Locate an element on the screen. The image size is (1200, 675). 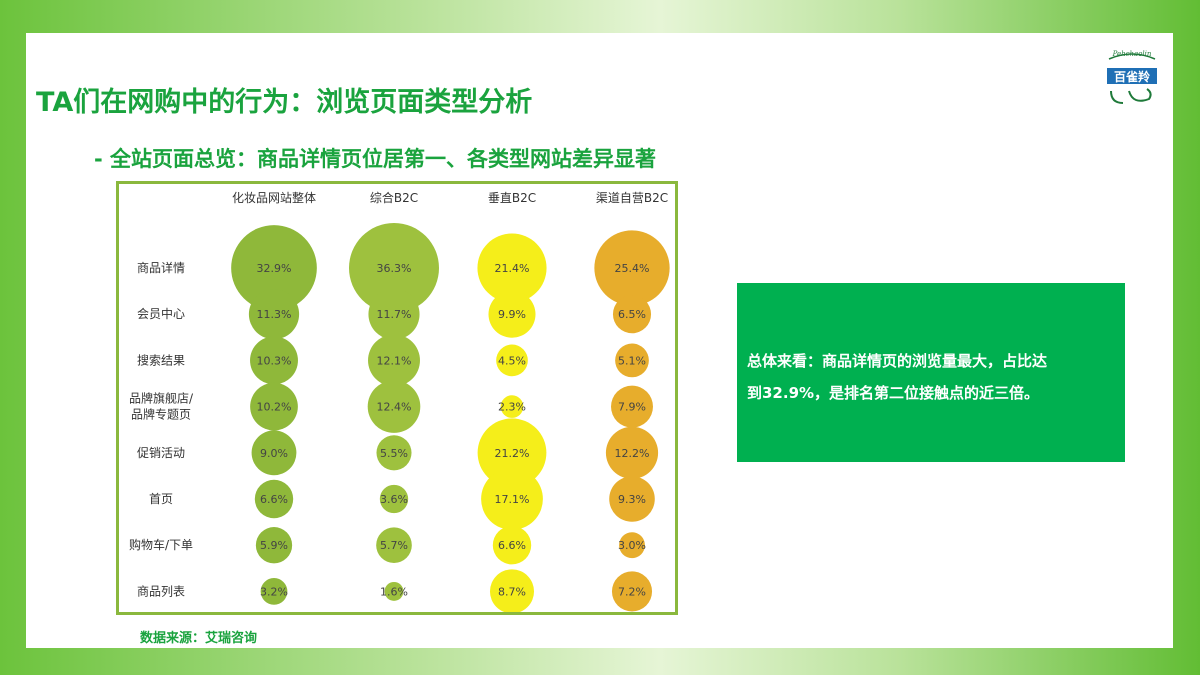
bubble-value-label: 5.7% is located at coordinates (394, 545).